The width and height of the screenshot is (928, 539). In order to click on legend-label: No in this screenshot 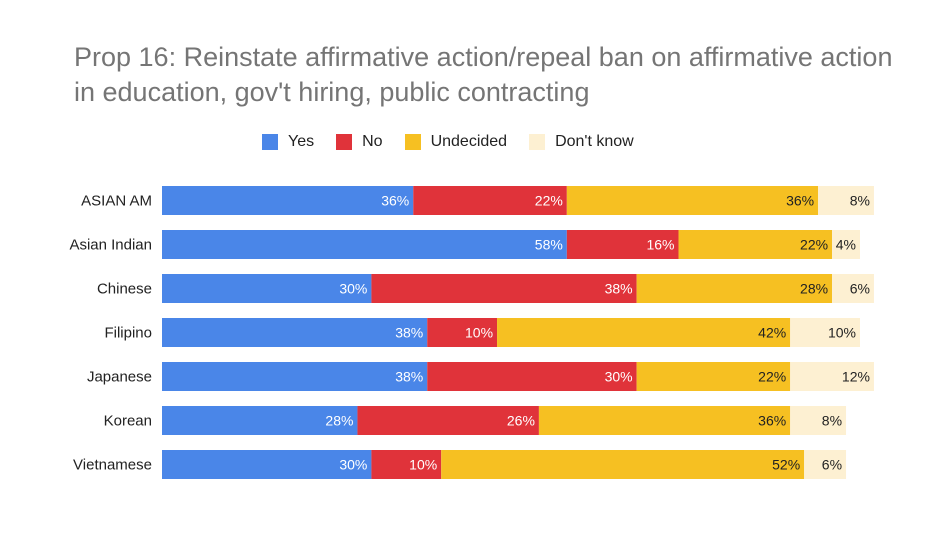, I will do `click(372, 141)`.